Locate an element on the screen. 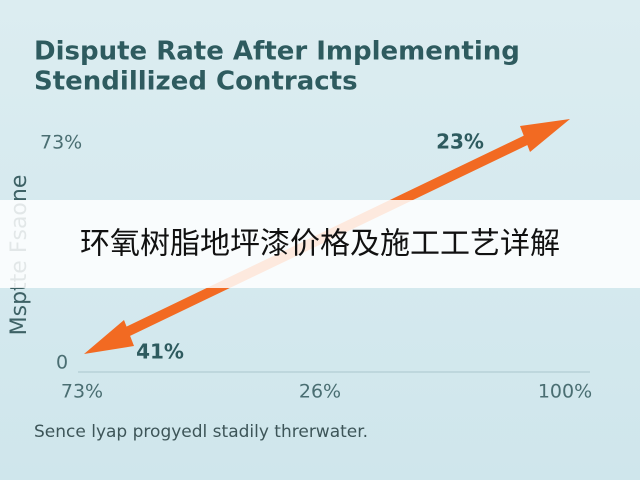  annotation: 41% is located at coordinates (160, 352).